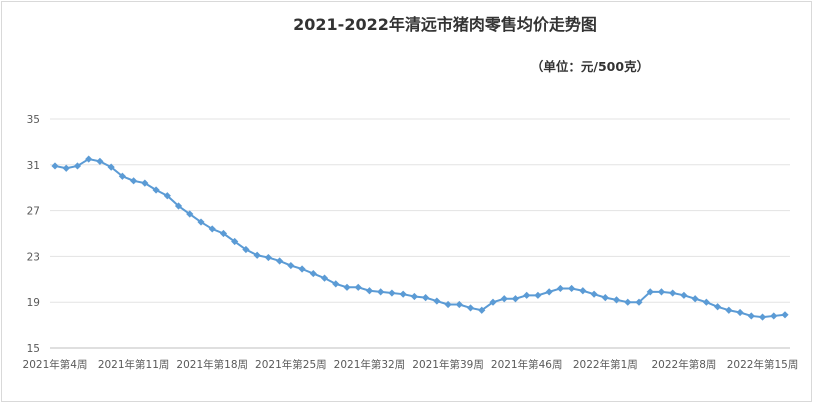 This screenshot has height=404, width=814. What do you see at coordinates (33, 120) in the screenshot?
I see `y-tick-label: 35` at bounding box center [33, 120].